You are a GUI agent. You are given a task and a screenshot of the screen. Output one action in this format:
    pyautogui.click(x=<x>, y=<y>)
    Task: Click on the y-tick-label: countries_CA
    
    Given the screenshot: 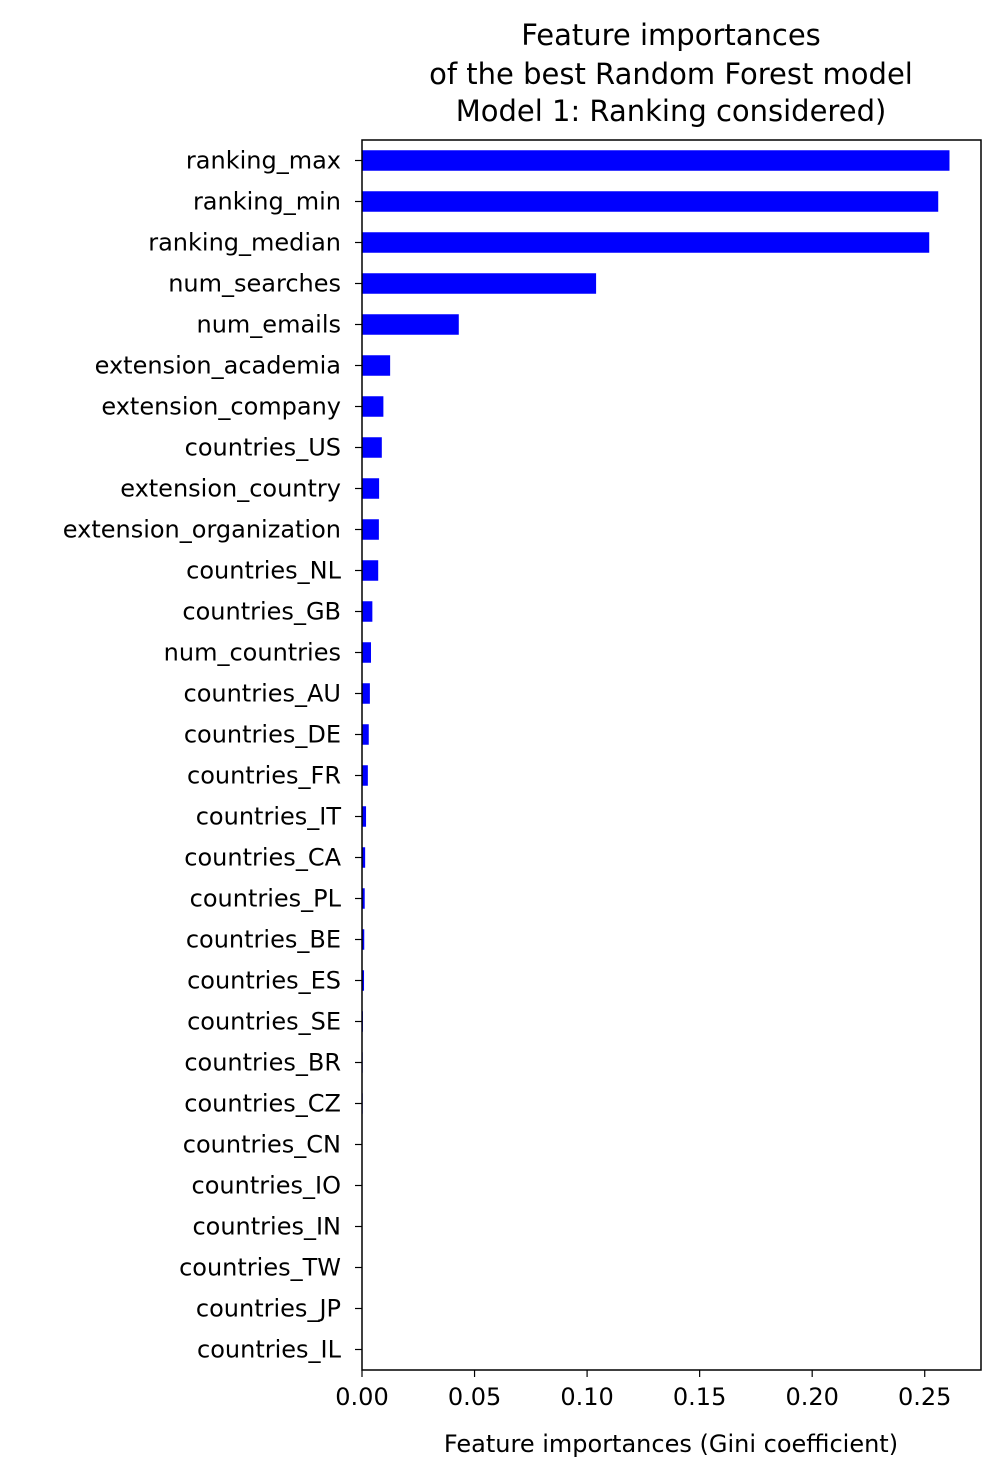 What is the action you would take?
    pyautogui.click(x=262, y=858)
    